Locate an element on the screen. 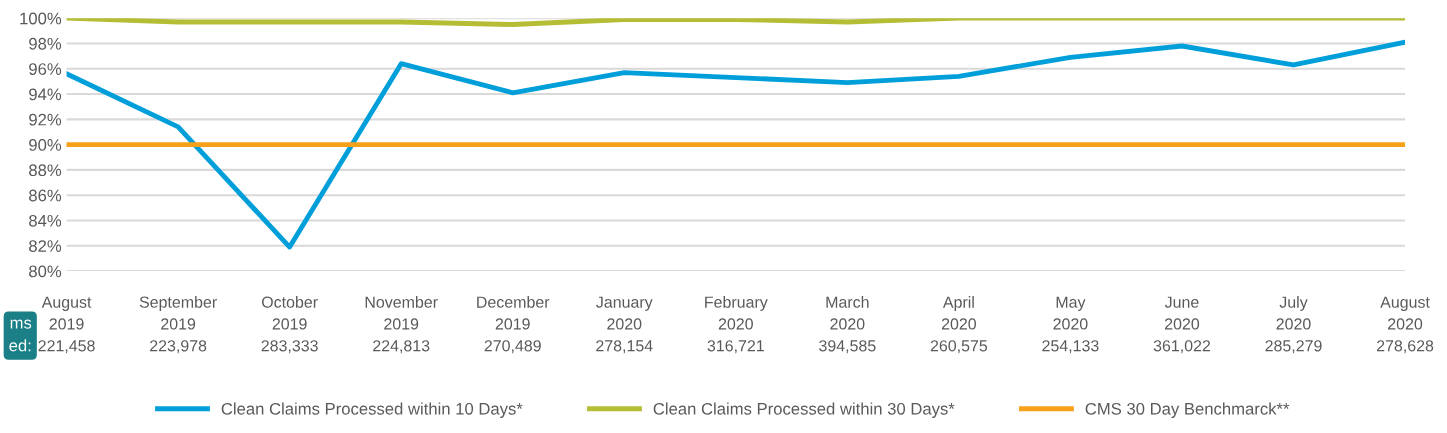 The height and width of the screenshot is (433, 1447). x-tick-label: March 2020 394,585 is located at coordinates (847, 325).